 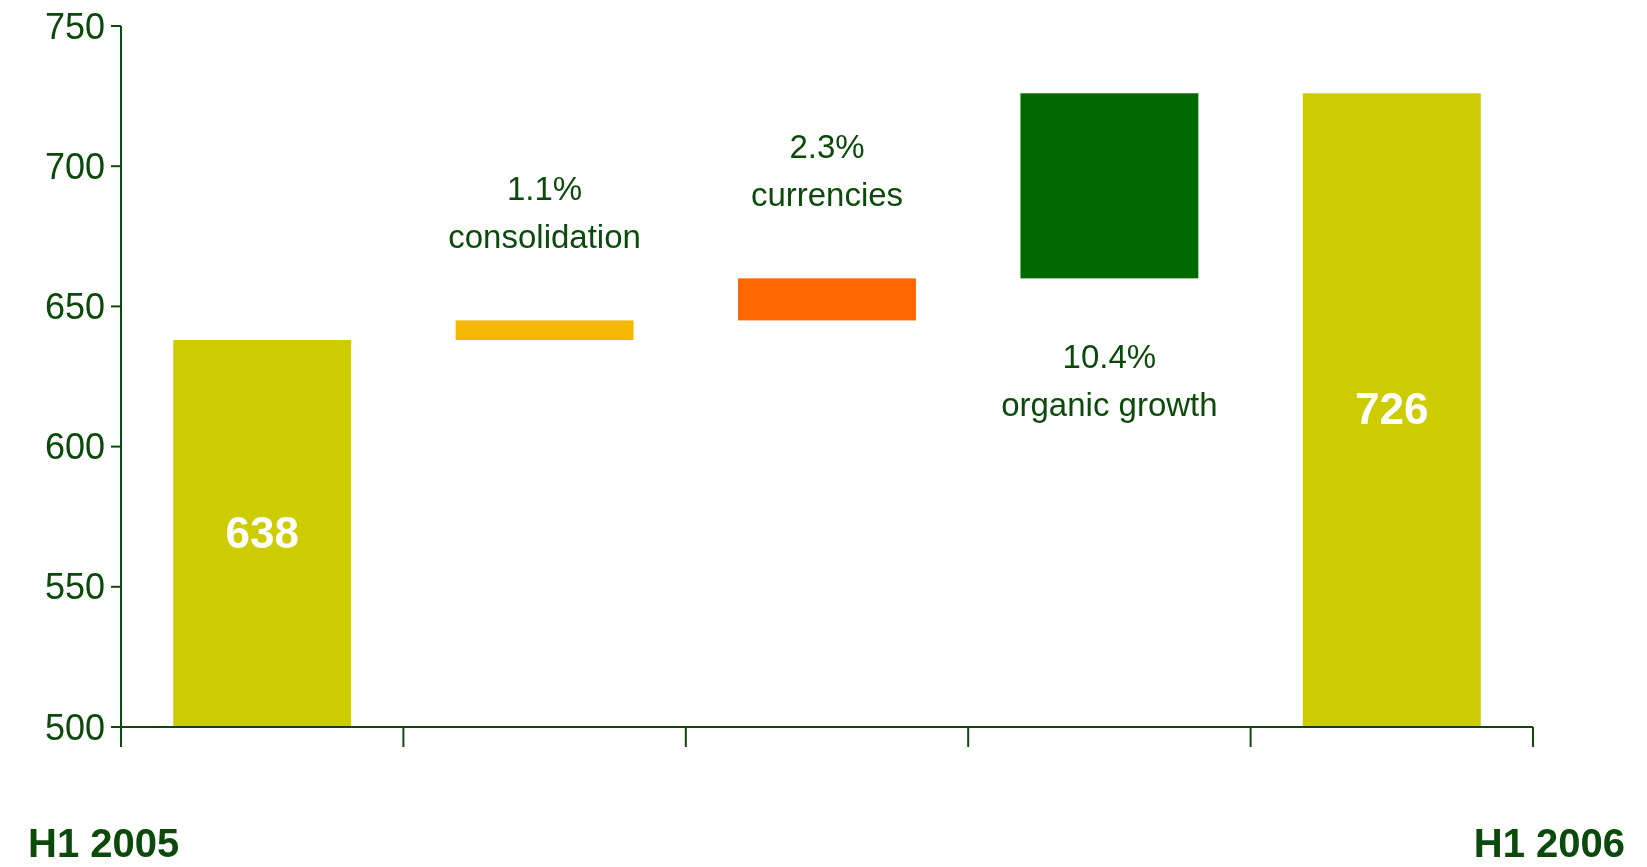 What do you see at coordinates (74, 166) in the screenshot?
I see `y-tick-label: 700` at bounding box center [74, 166].